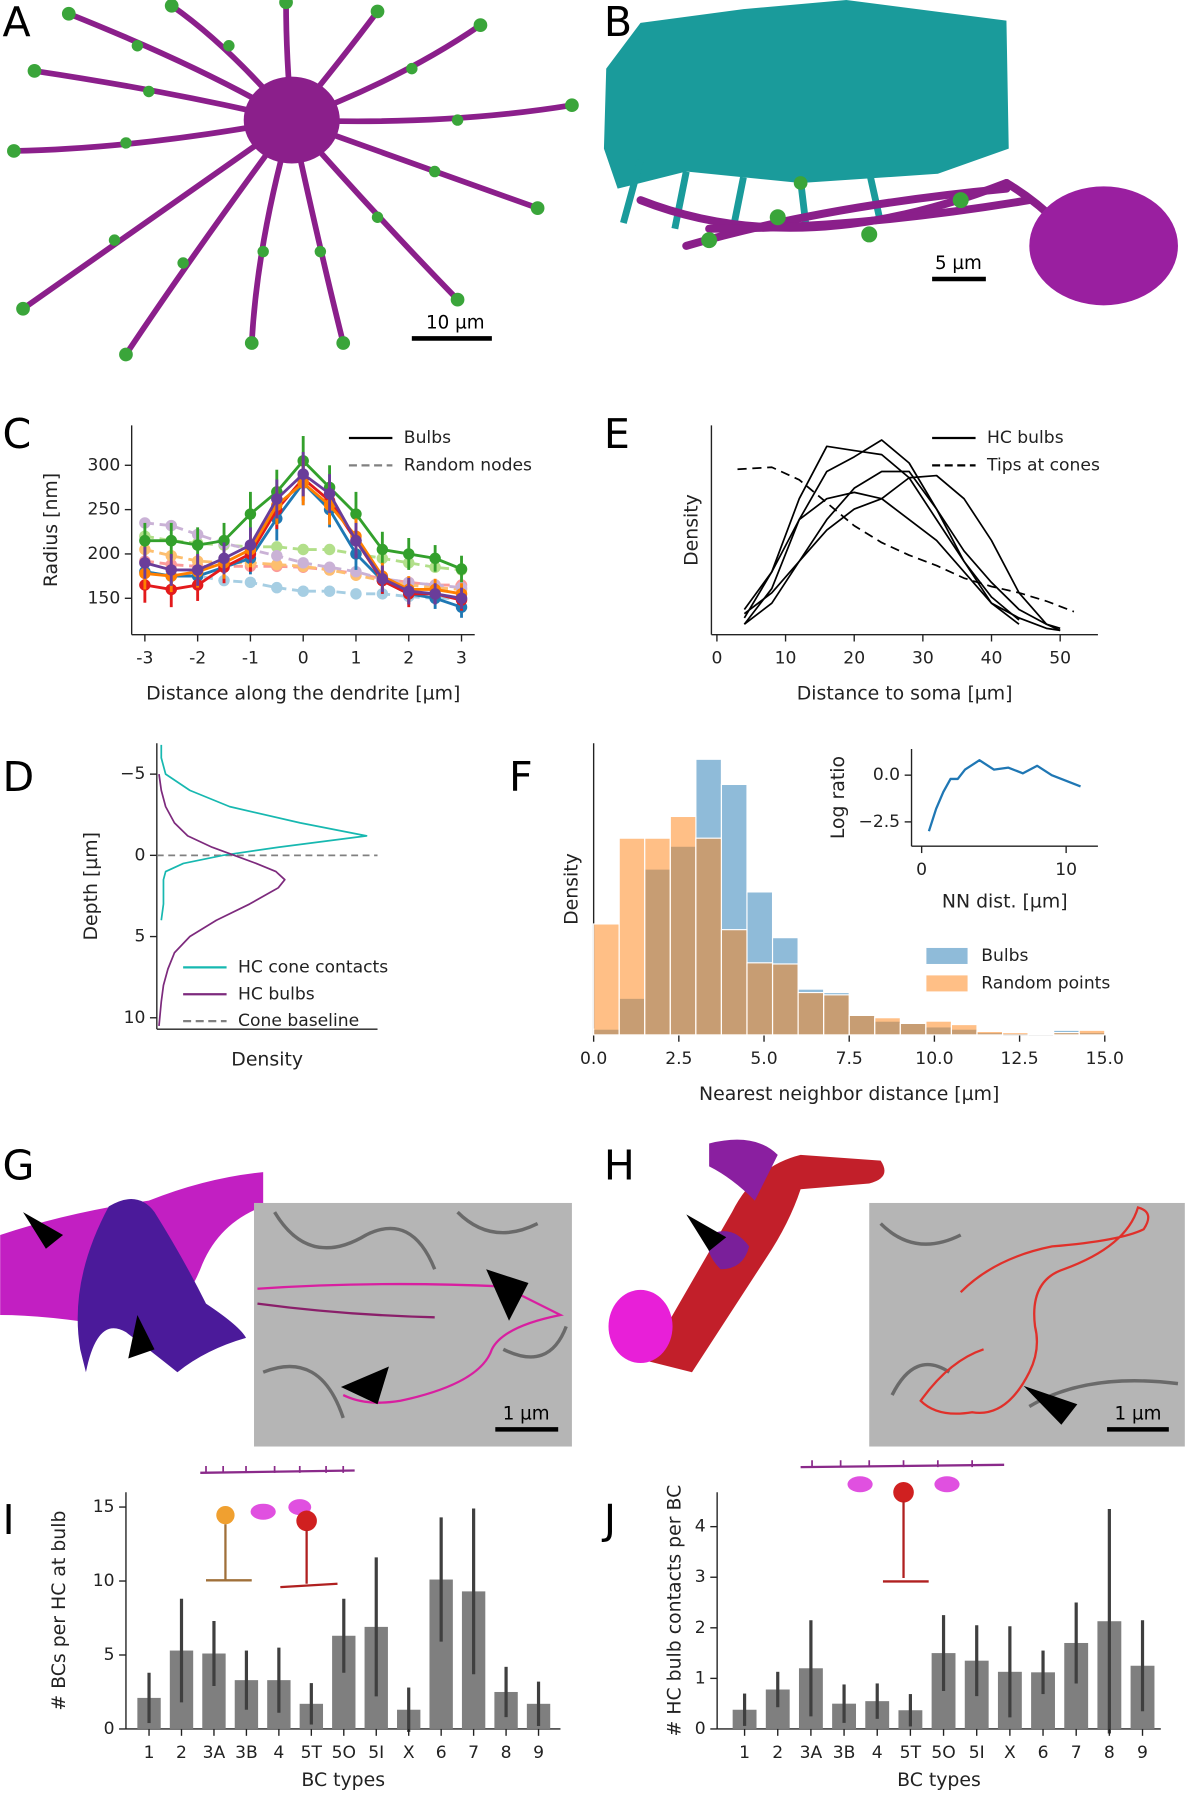 The image size is (1185, 1793). Describe the element at coordinates (608, 1520) in the screenshot. I see `panel-label: J` at that location.